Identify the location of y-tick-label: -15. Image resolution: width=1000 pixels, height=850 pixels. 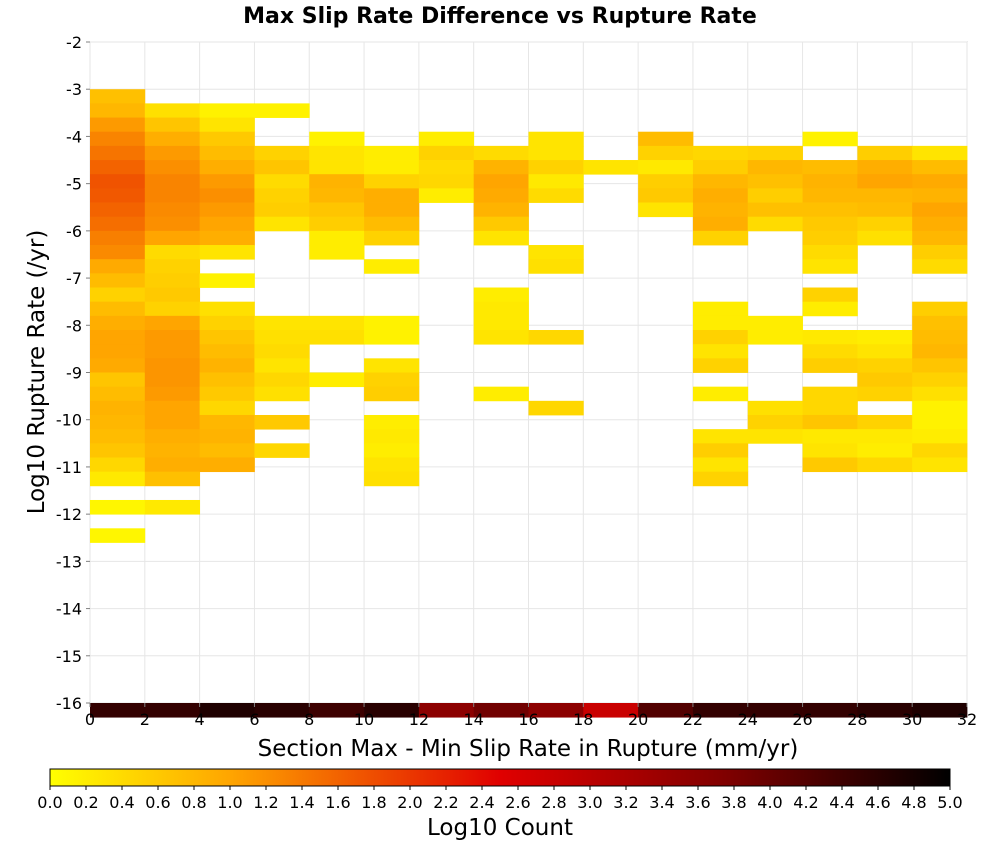
(69, 656).